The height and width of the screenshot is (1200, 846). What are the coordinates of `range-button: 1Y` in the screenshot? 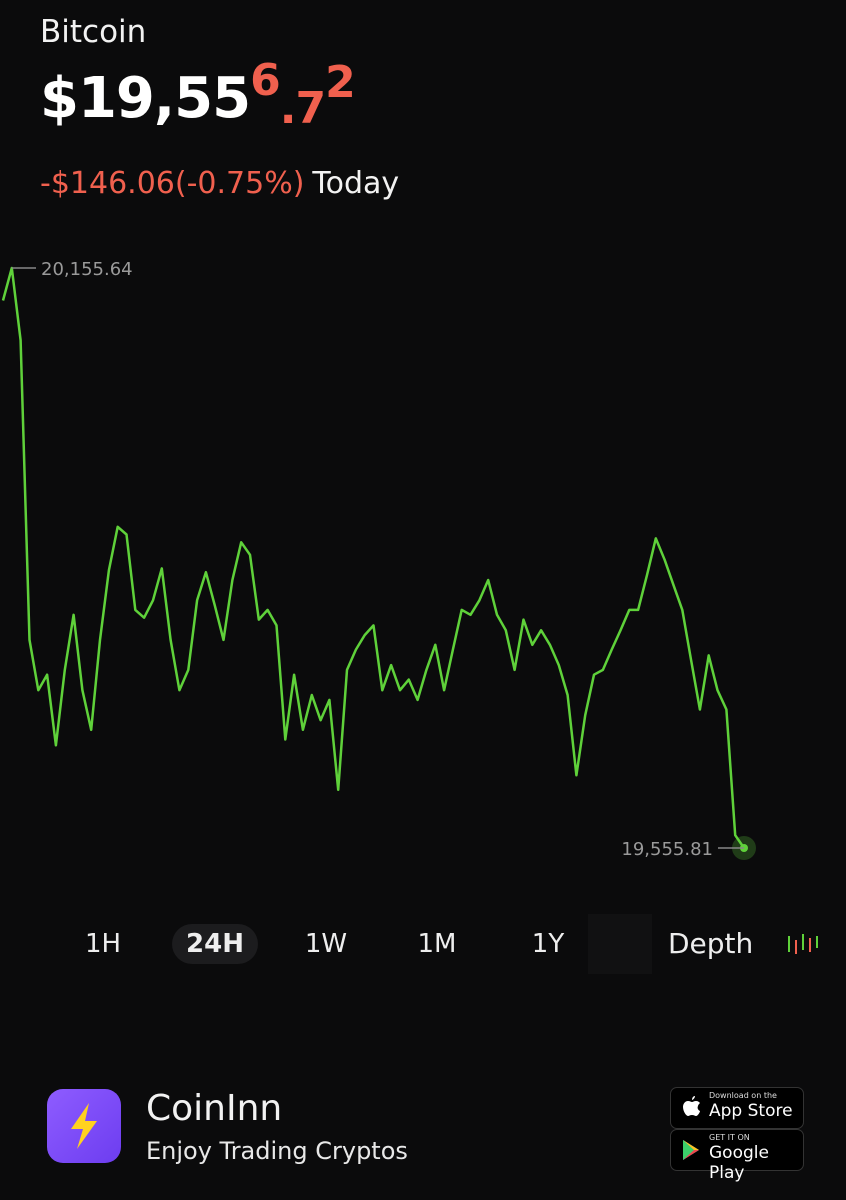 It's located at (548, 944).